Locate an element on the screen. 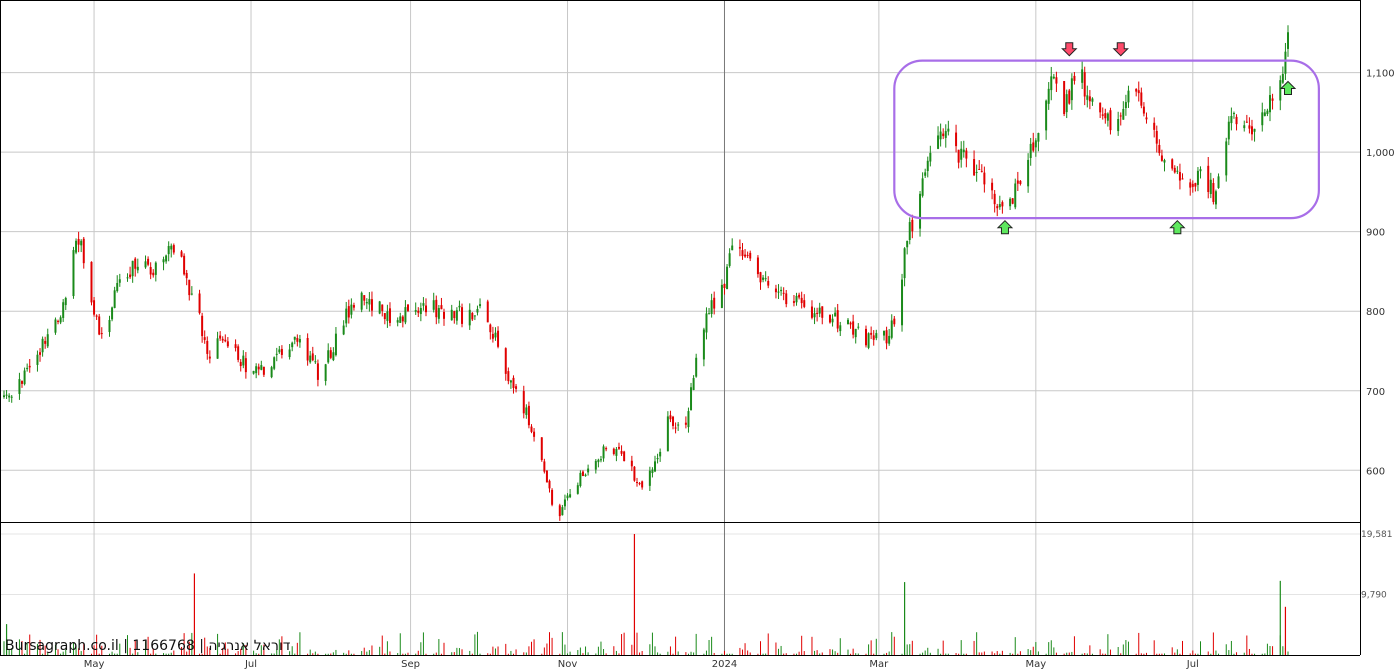 The height and width of the screenshot is (670, 1396). price-tick-label: 600 is located at coordinates (1375, 471).